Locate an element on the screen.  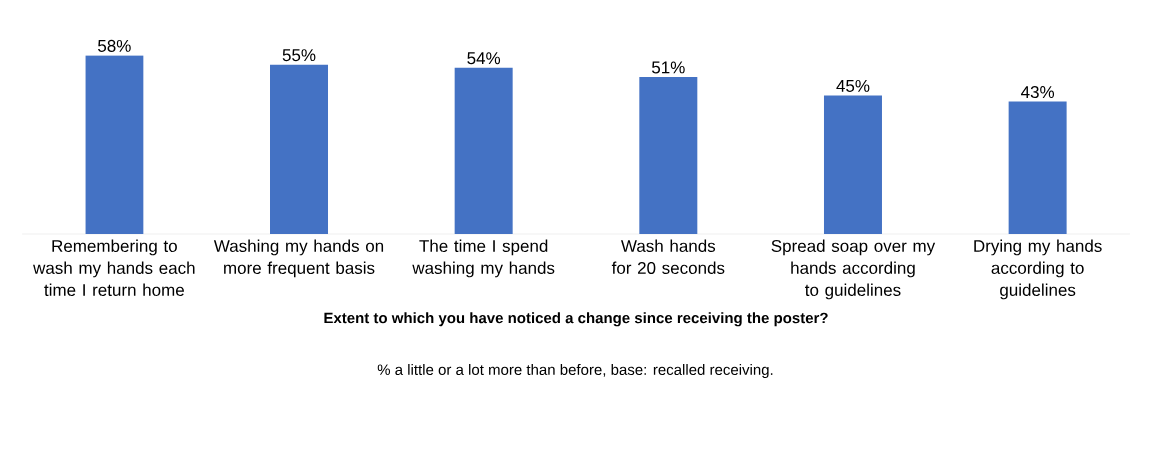
data-label: 55% is located at coordinates (299, 55).